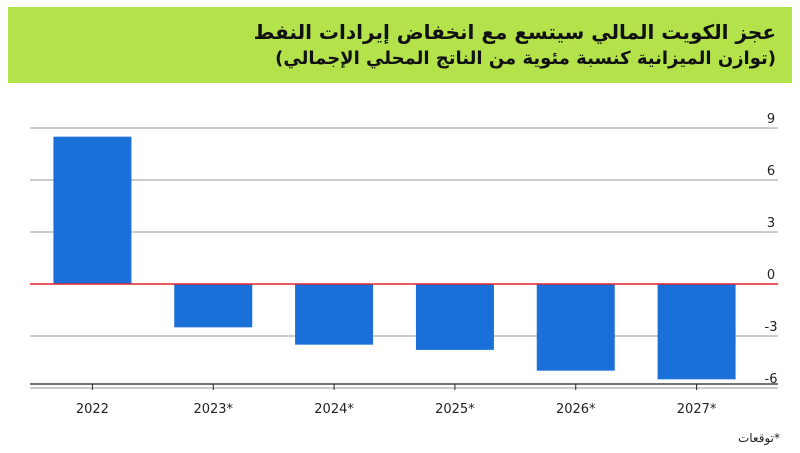  I want to click on y-tick-label: -3, so click(771, 327).